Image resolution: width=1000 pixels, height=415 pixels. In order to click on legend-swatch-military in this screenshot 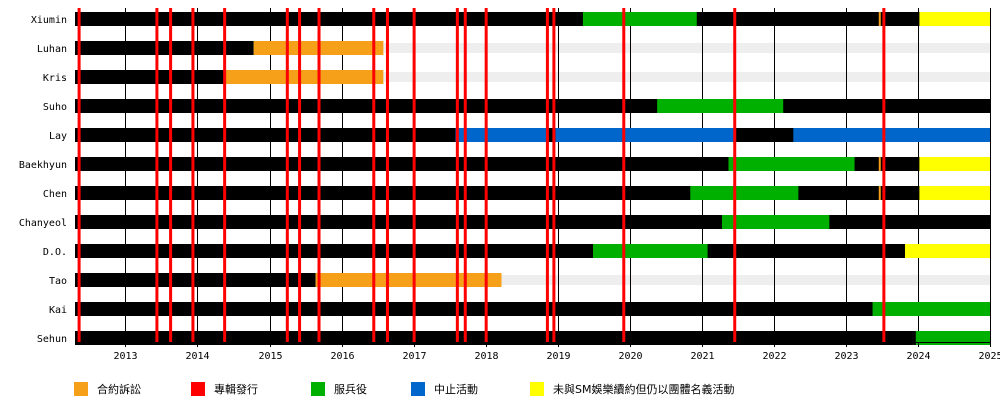, I will do `click(318, 389)`.